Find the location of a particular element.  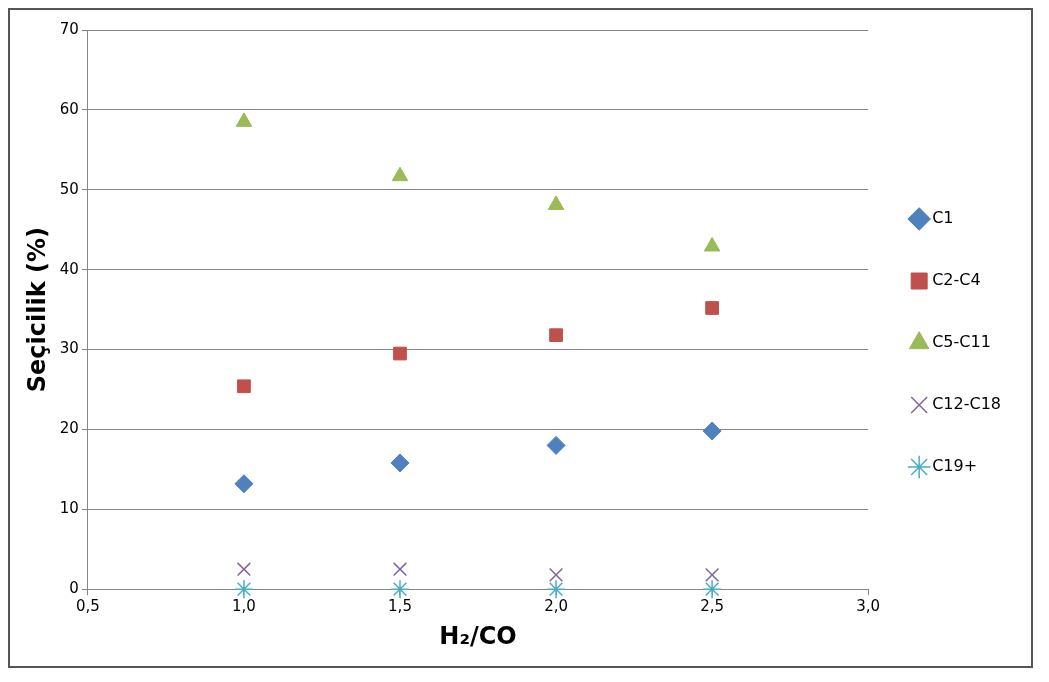

y-tick-label: 20 is located at coordinates (69, 428).